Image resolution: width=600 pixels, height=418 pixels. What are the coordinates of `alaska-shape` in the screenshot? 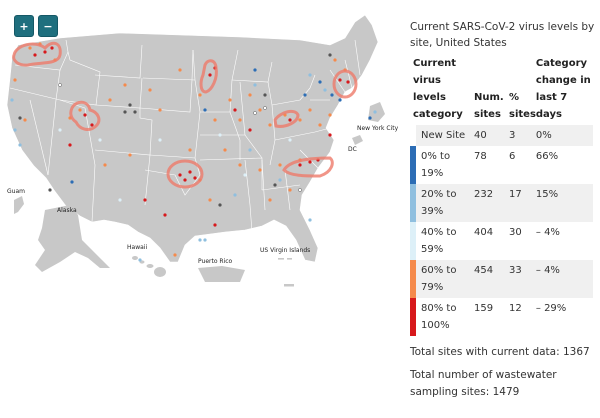 It's located at (72, 238).